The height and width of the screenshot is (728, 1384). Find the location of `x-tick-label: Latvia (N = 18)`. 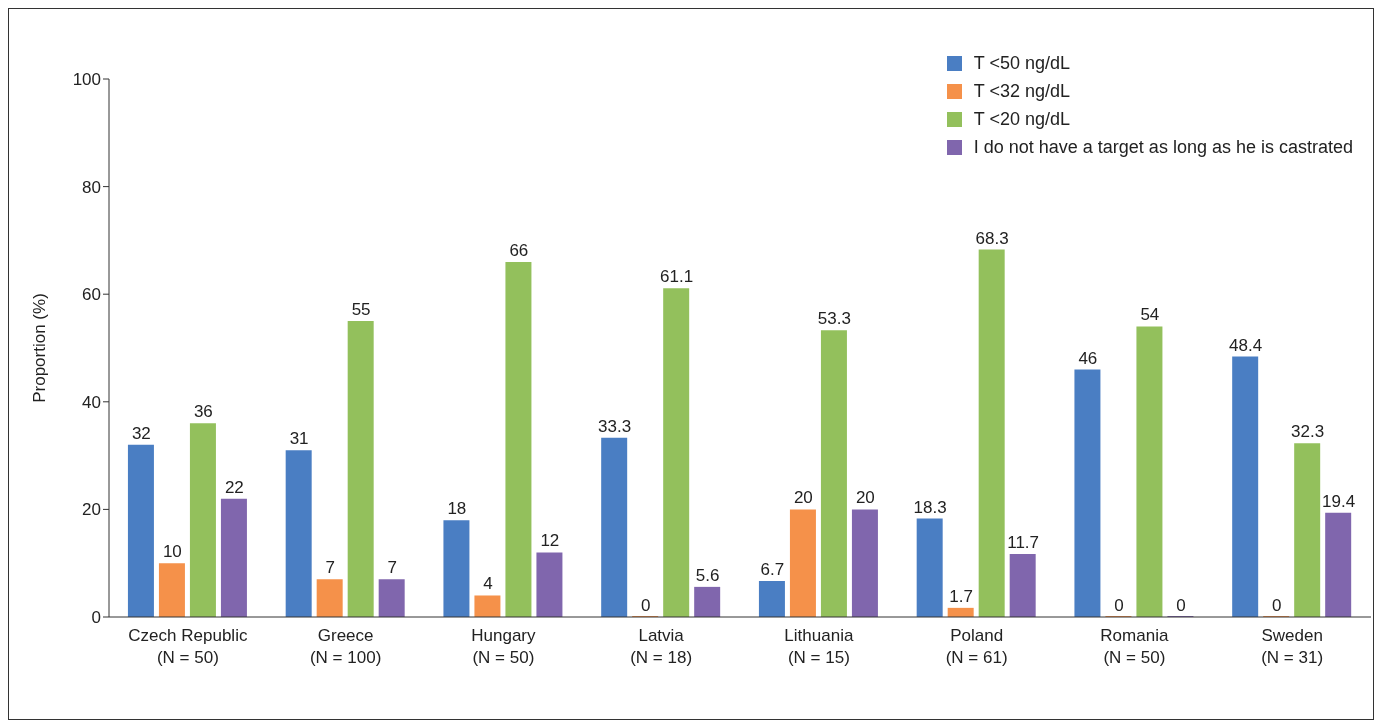

x-tick-label: Latvia (N = 18) is located at coordinates (661, 646).